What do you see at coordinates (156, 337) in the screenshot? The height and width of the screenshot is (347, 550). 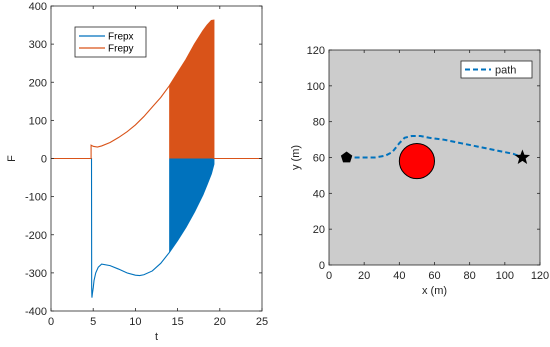 I see `chart1-x-axis-label: t` at bounding box center [156, 337].